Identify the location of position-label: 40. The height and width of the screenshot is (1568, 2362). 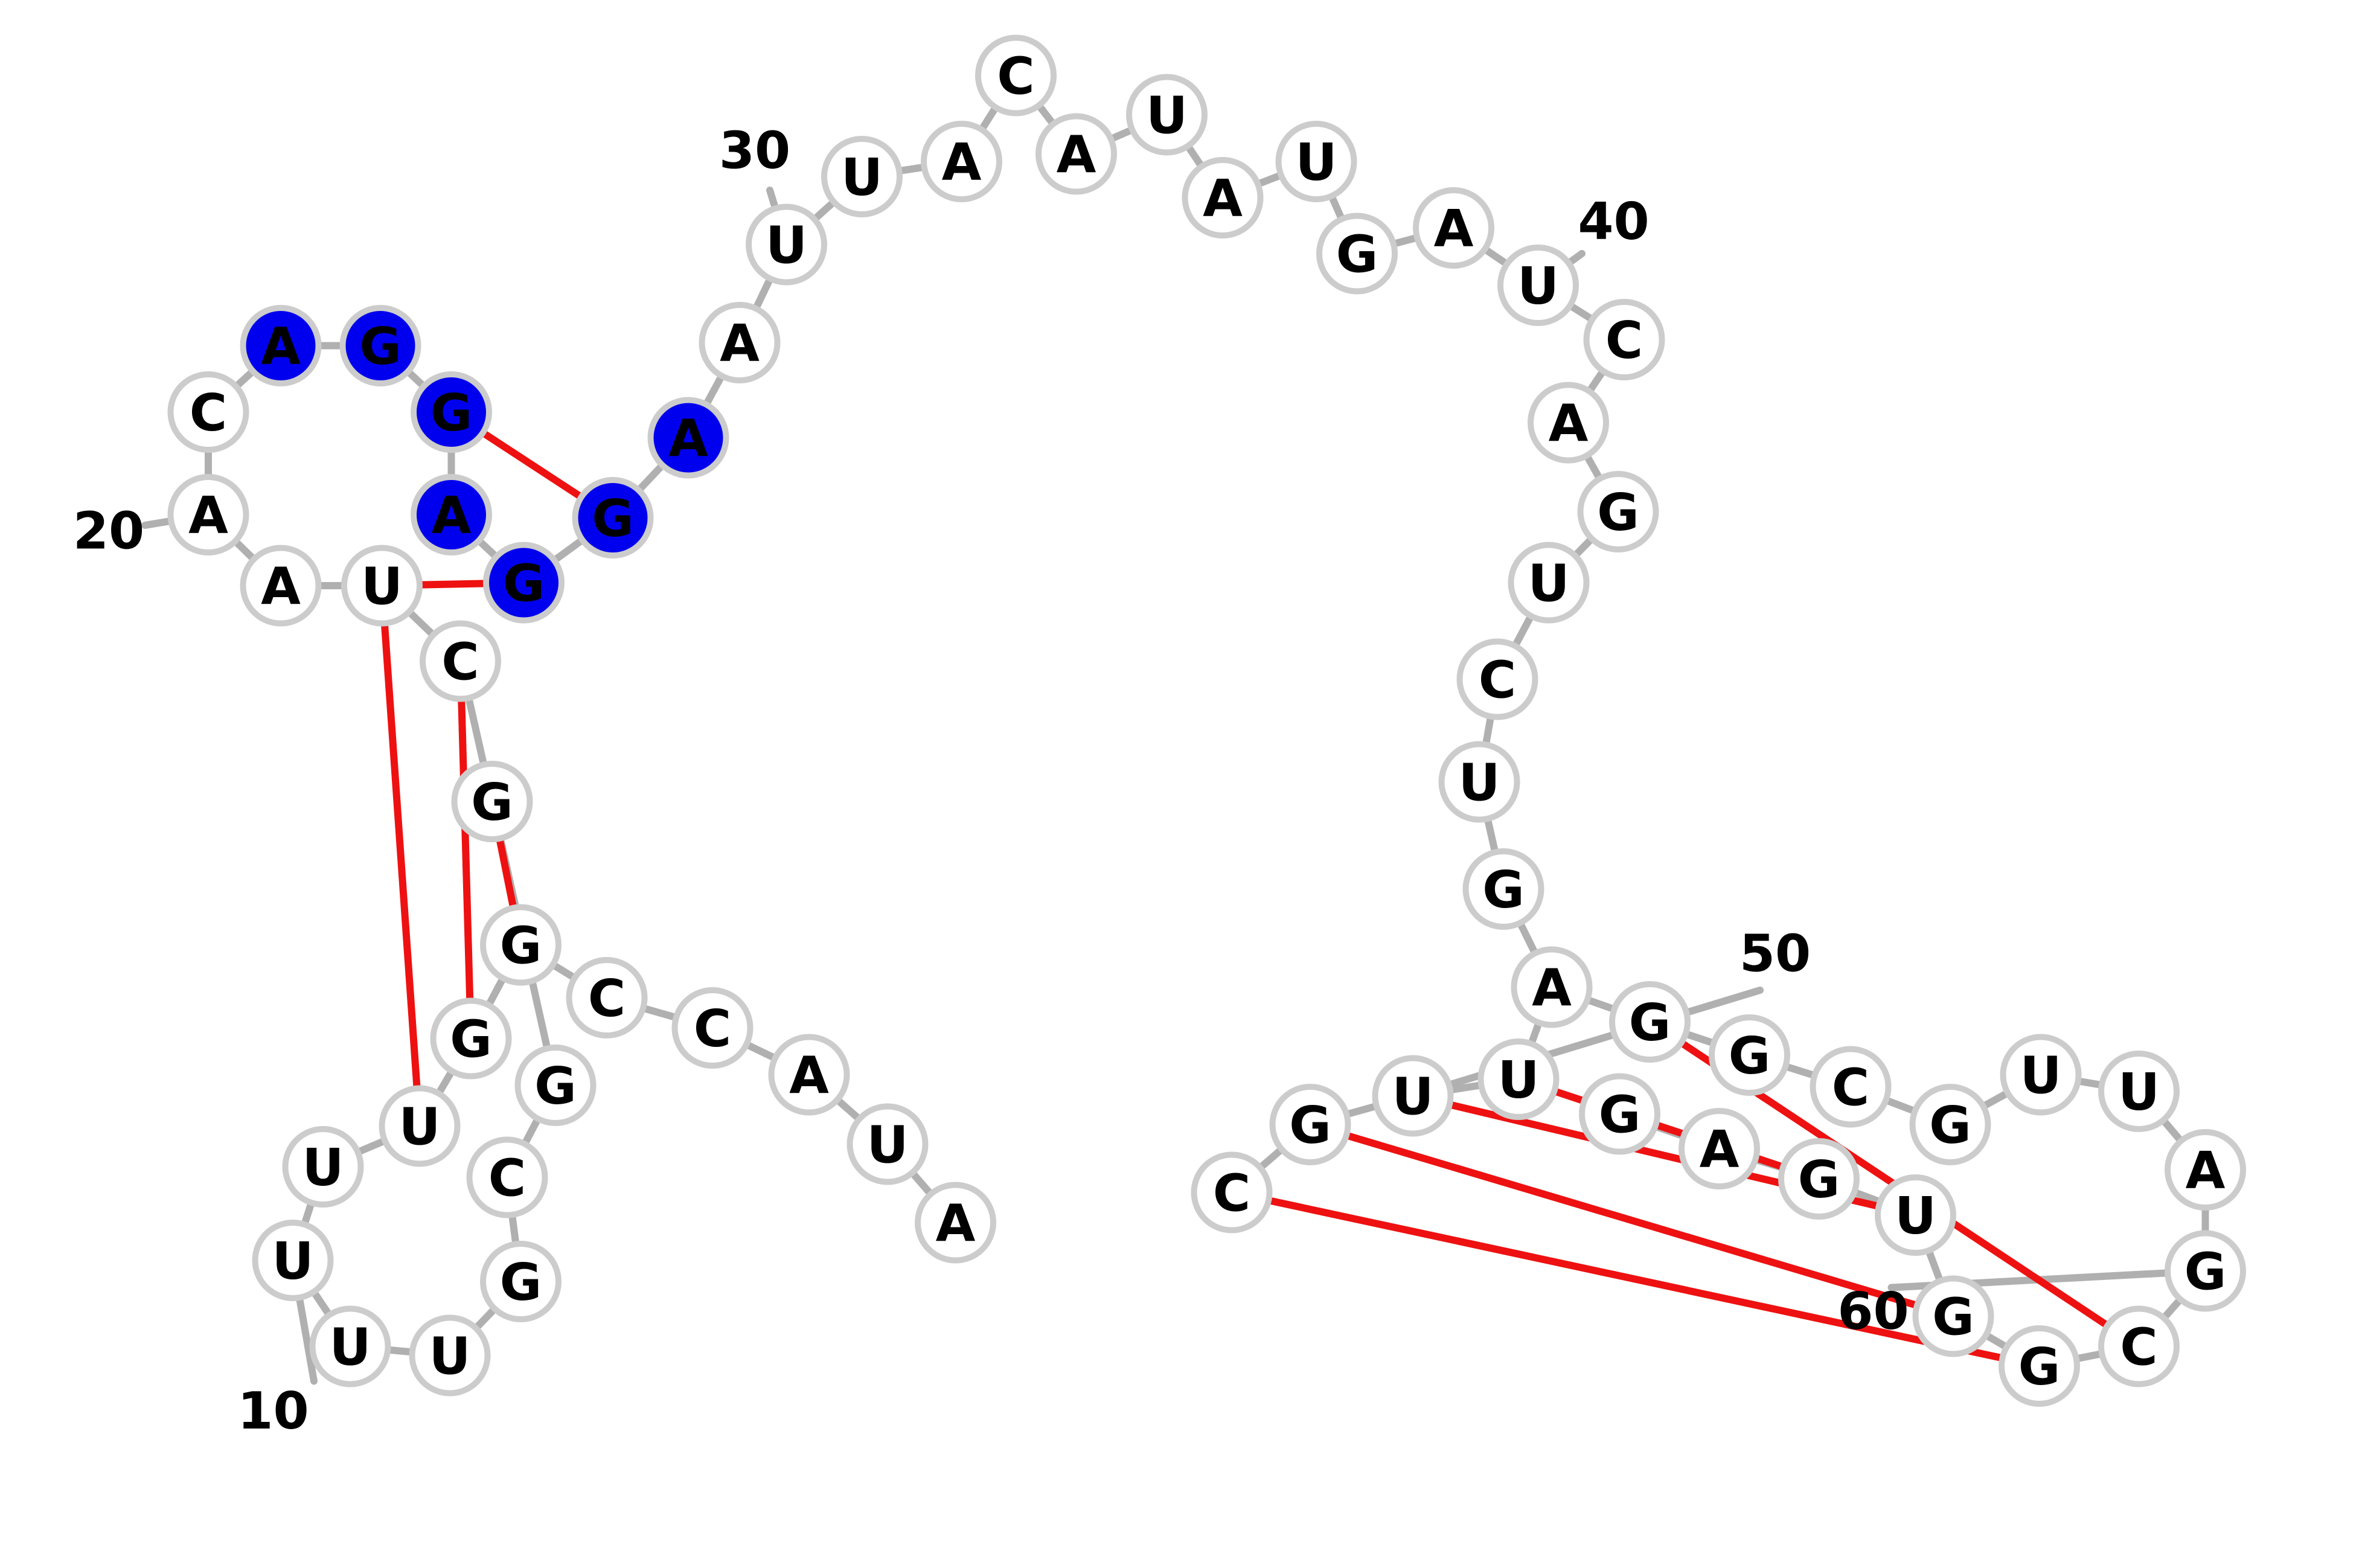
(1613, 222).